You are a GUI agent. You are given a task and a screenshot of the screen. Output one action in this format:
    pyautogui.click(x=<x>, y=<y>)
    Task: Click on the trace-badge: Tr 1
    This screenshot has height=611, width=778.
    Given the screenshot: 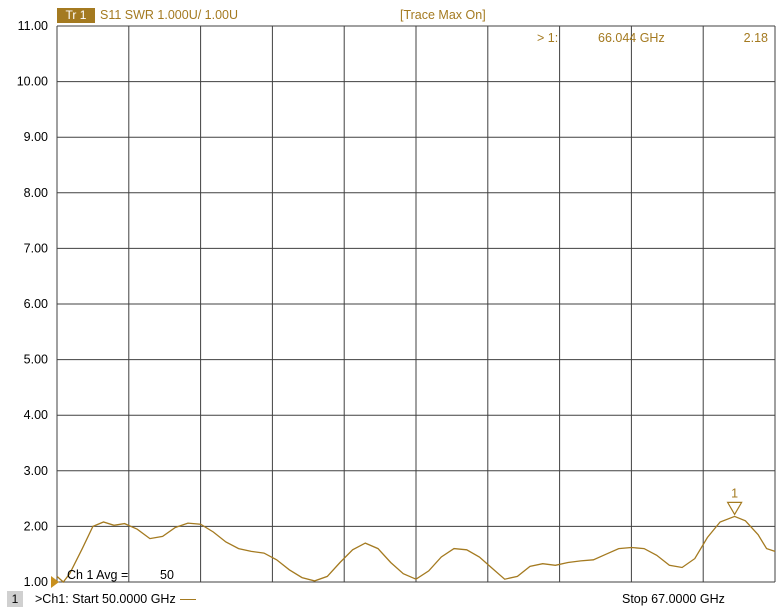 What is the action you would take?
    pyautogui.click(x=76, y=15)
    